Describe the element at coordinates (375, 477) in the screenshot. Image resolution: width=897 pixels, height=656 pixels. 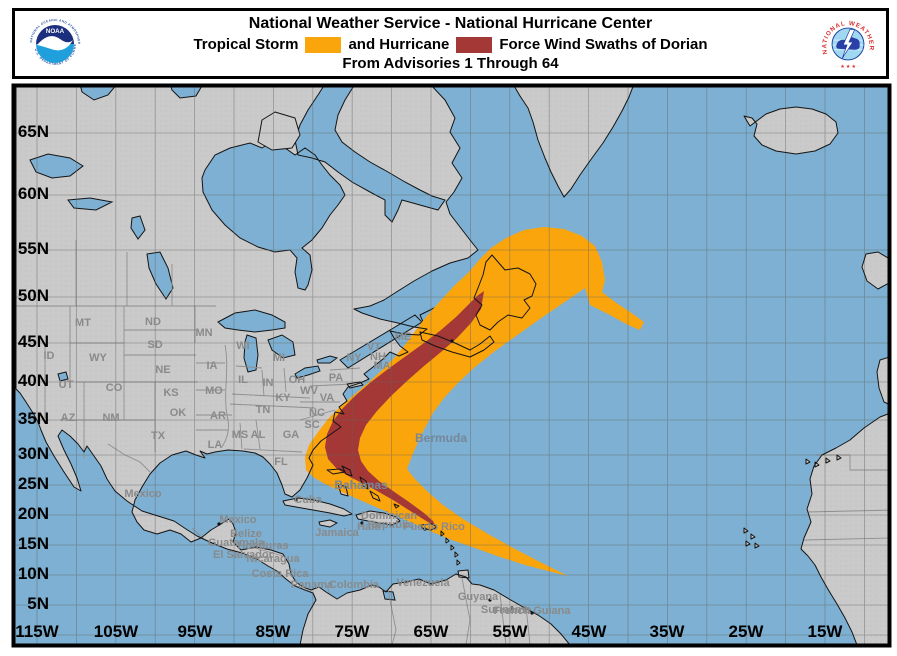
I see `city-dots` at that location.